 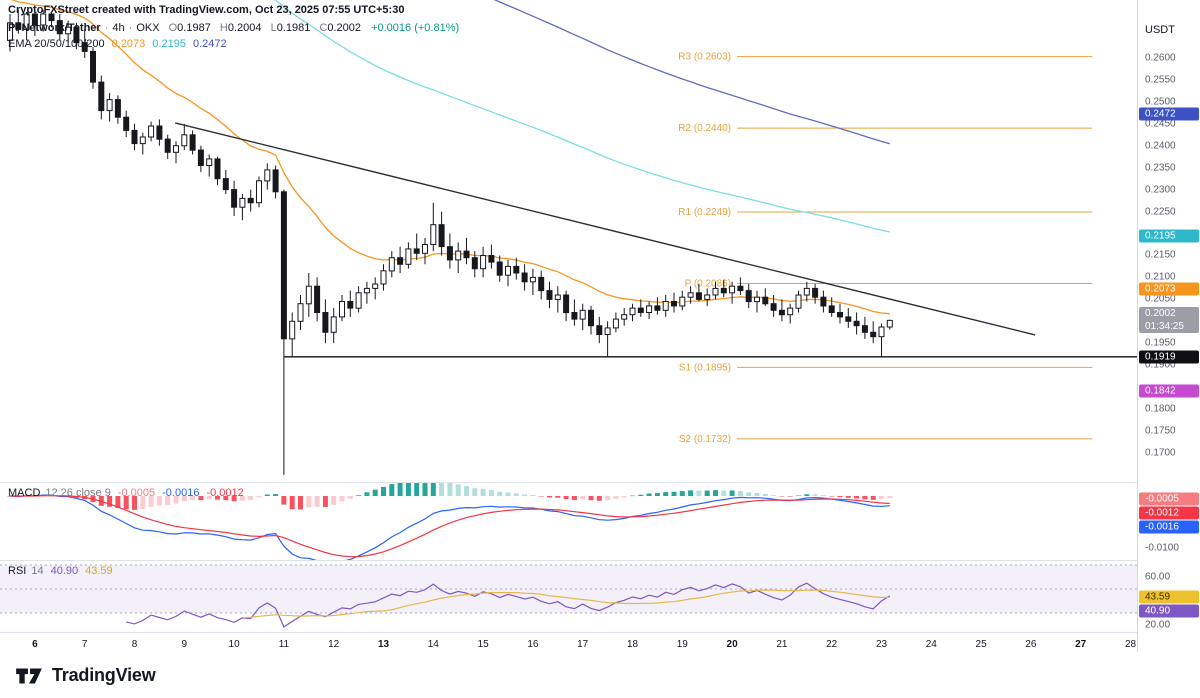 I want to click on time-axis-label: 25, so click(x=981, y=644).